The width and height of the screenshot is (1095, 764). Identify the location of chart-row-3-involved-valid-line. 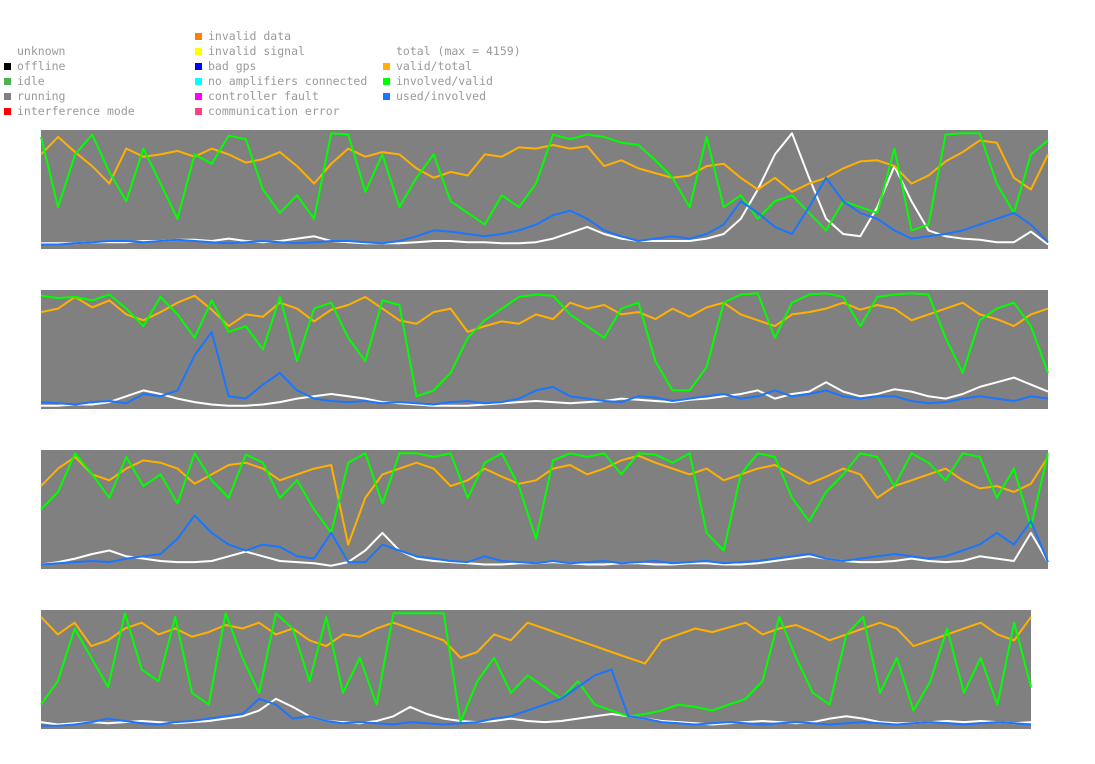
(544, 502).